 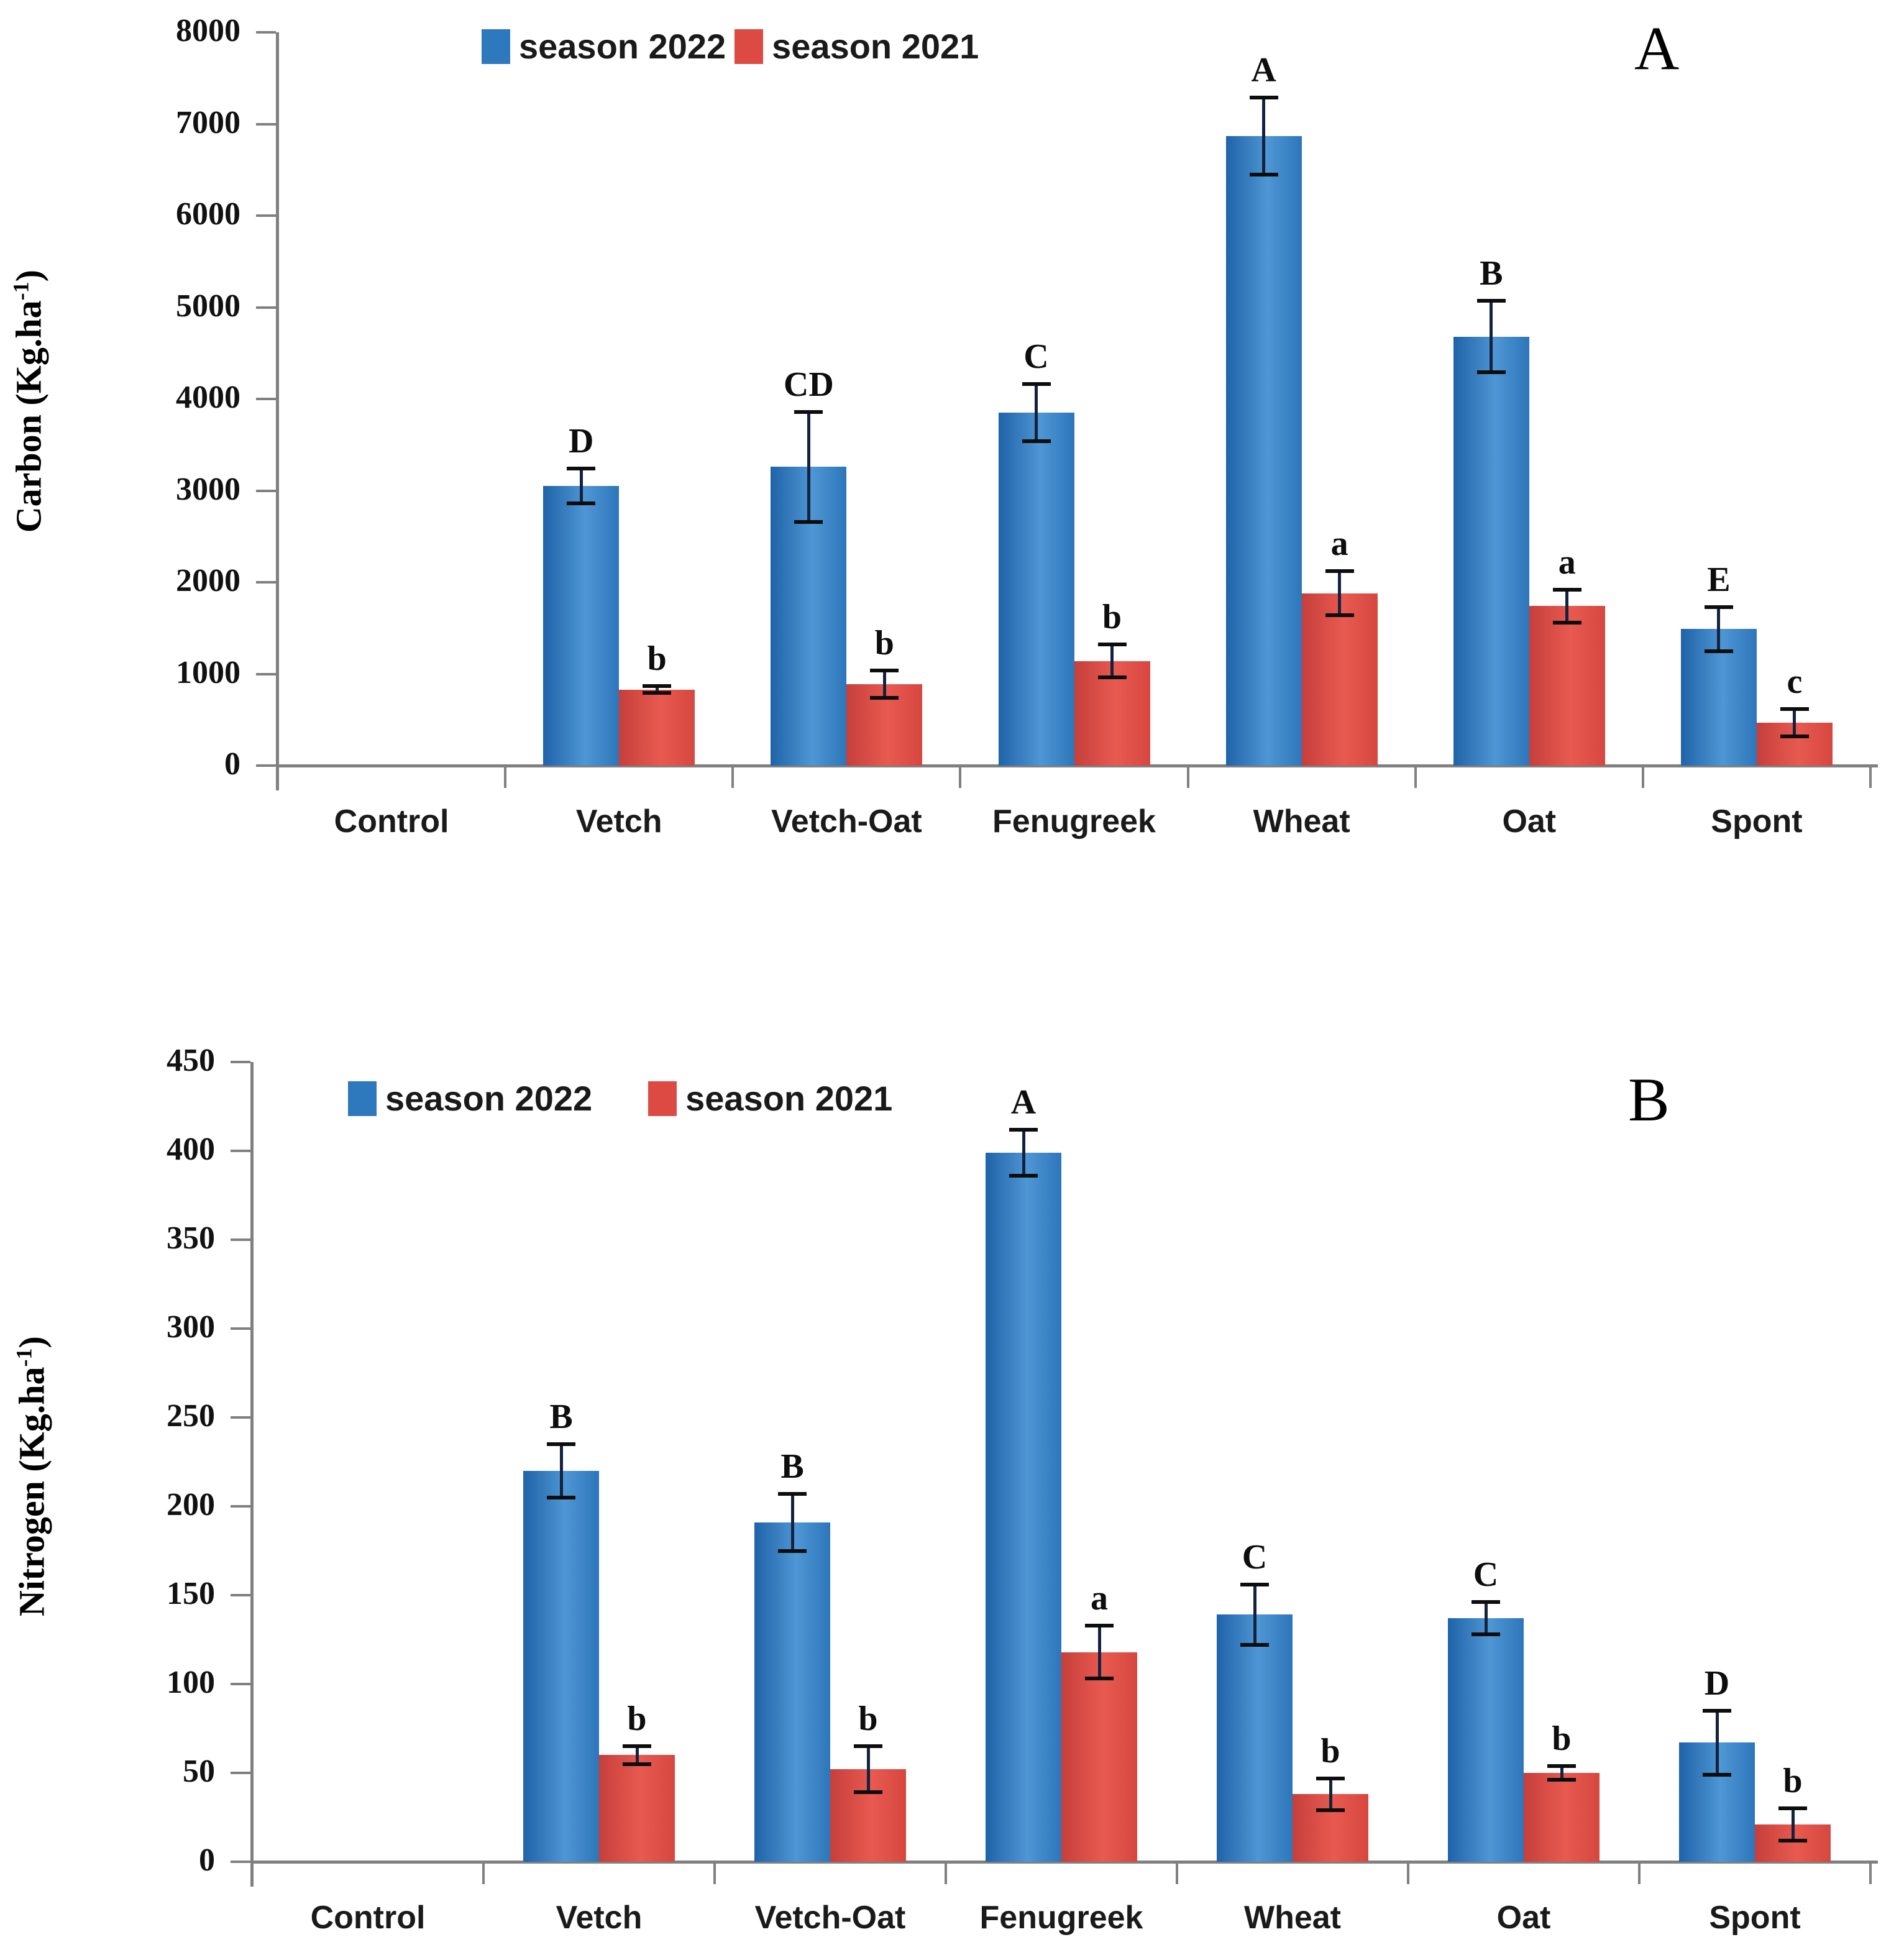 What do you see at coordinates (620, 1098) in the screenshot?
I see `legend-panel-b: season 2022 season 2021` at bounding box center [620, 1098].